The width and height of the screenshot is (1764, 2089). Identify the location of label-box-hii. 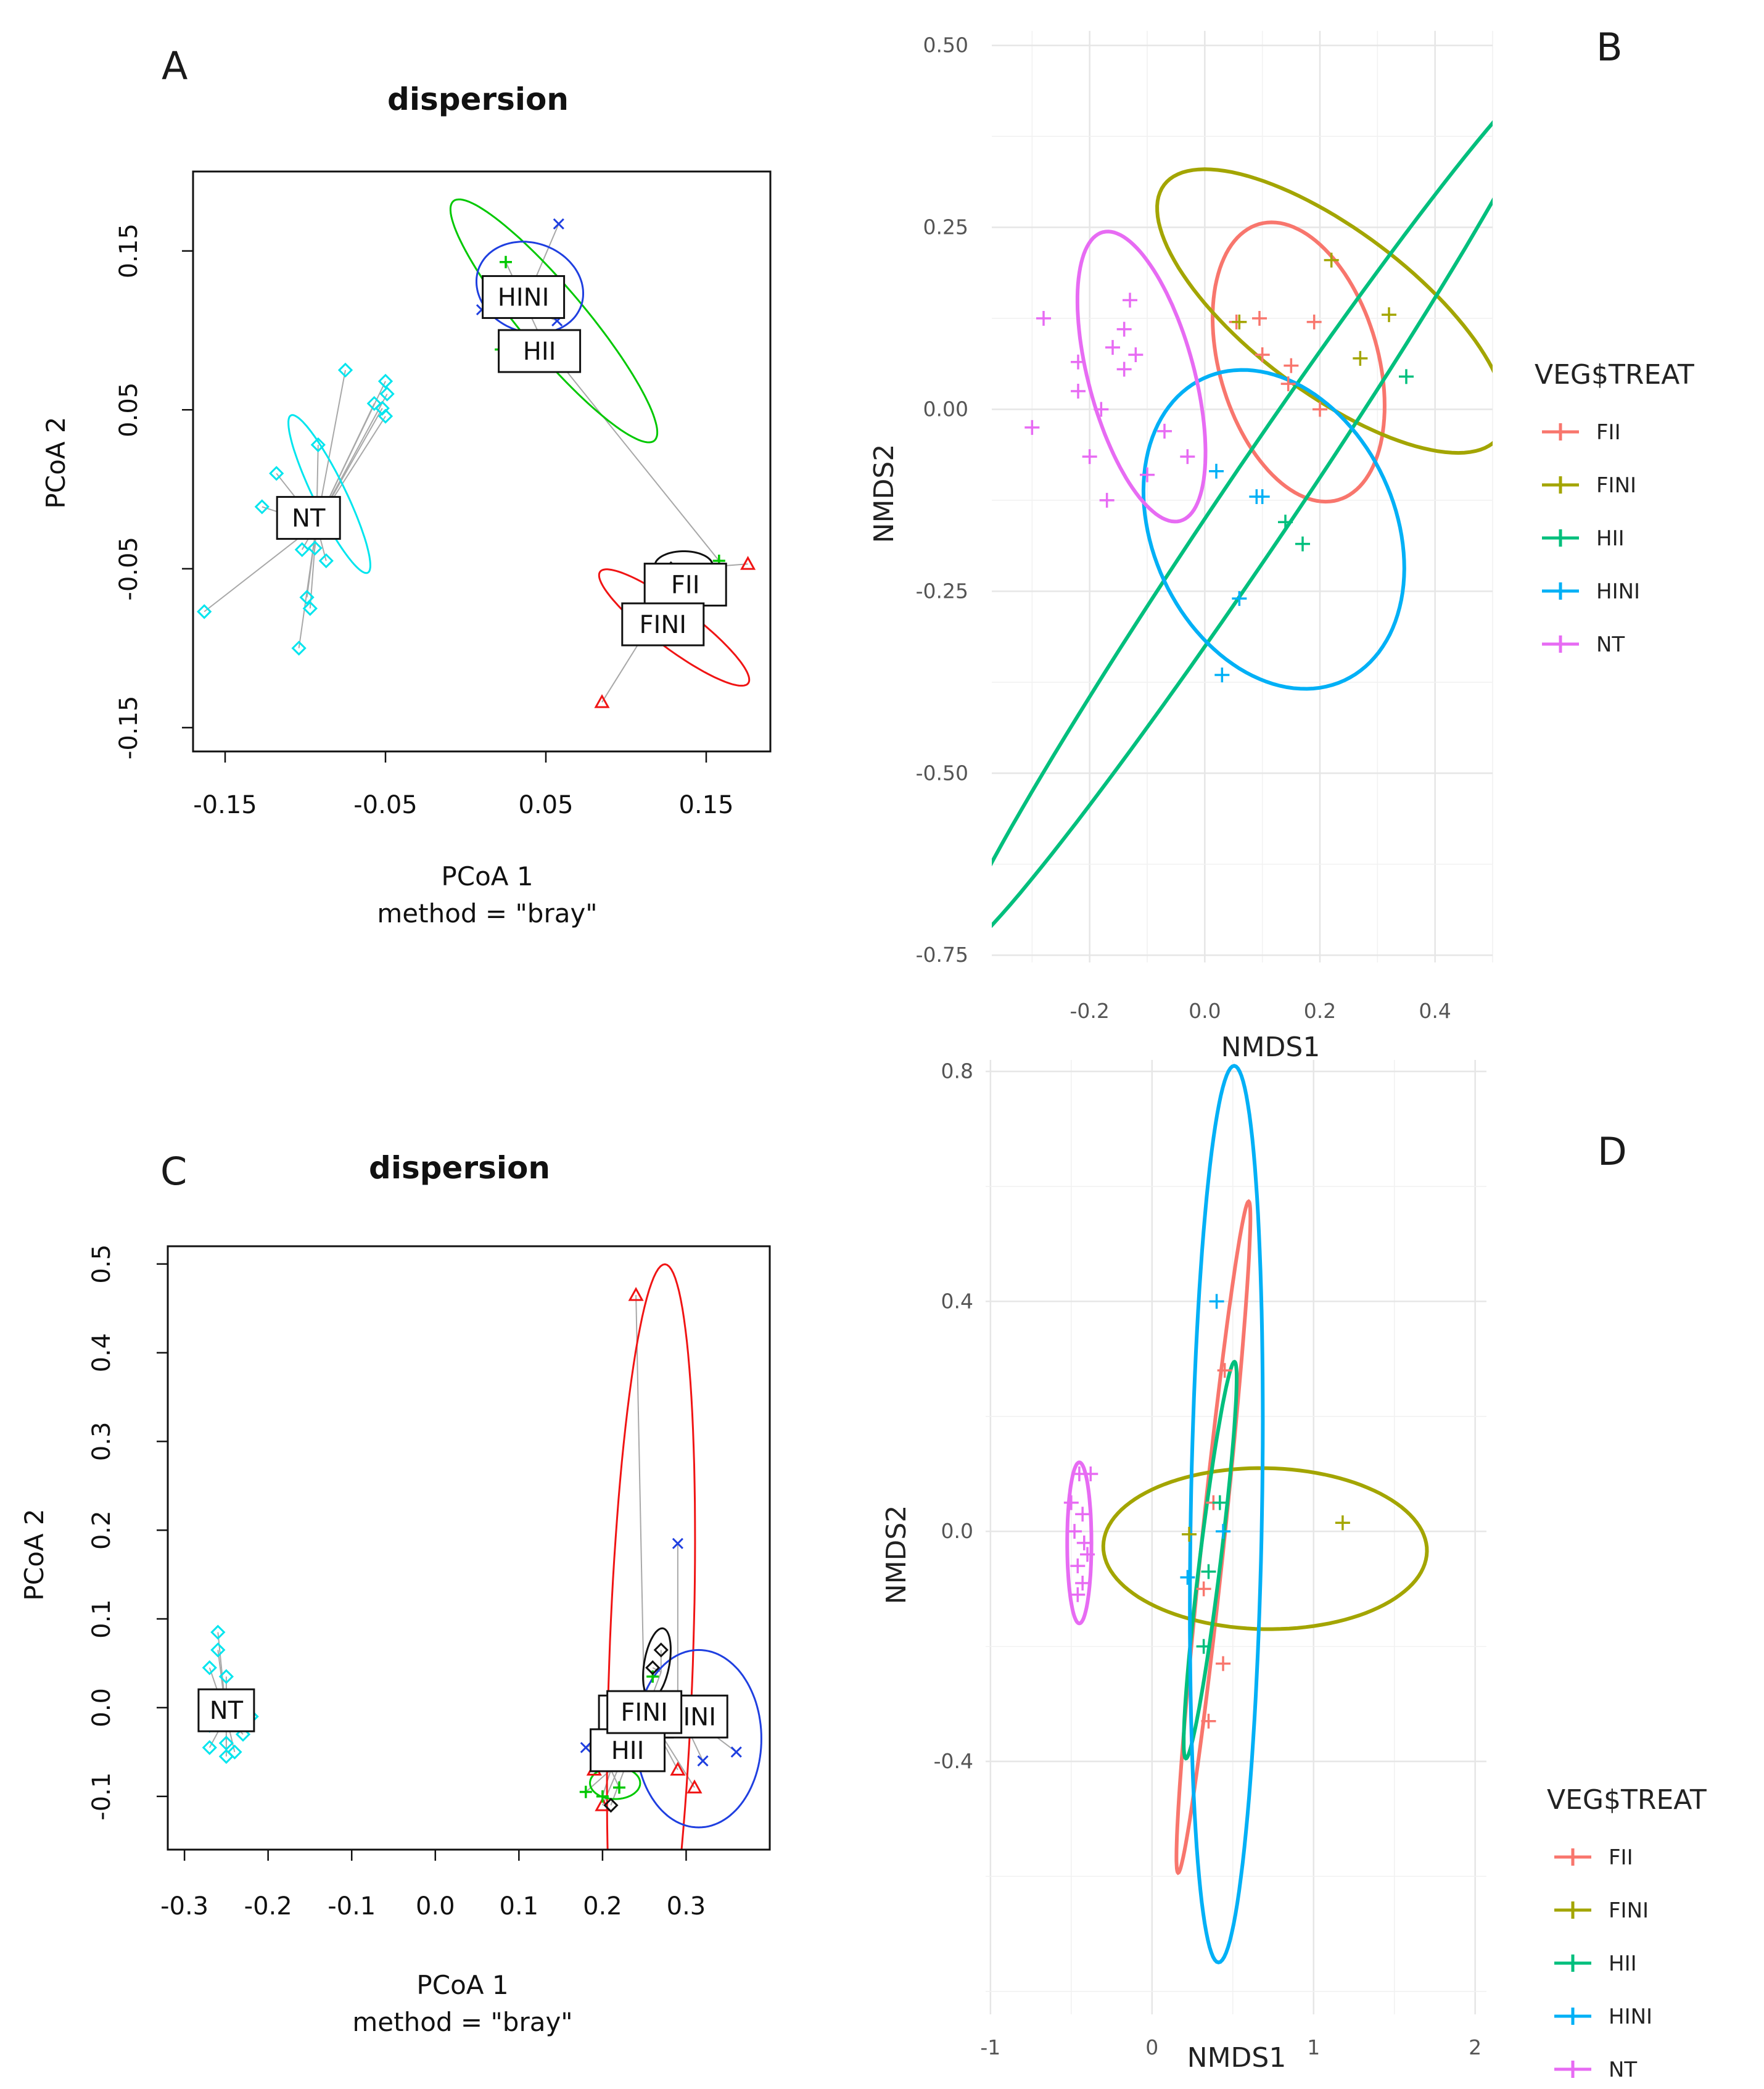
(628, 1750).